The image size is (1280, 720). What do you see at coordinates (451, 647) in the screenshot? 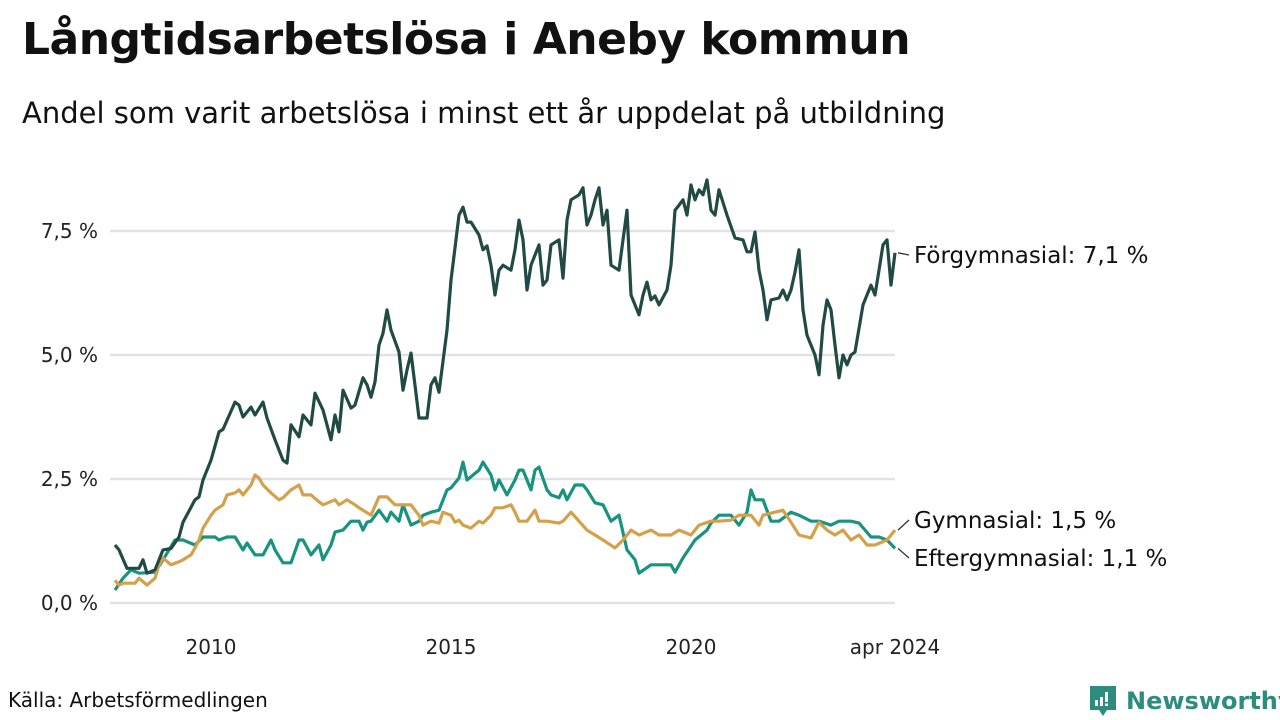
I see `x-tick-label: 2015` at bounding box center [451, 647].